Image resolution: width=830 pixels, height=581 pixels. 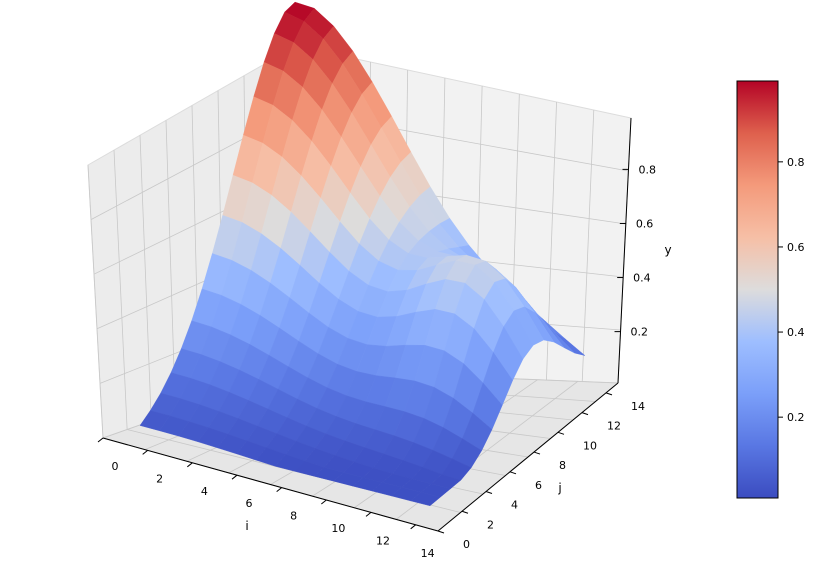 What do you see at coordinates (757, 289) in the screenshot?
I see `colorbar-gradient` at bounding box center [757, 289].